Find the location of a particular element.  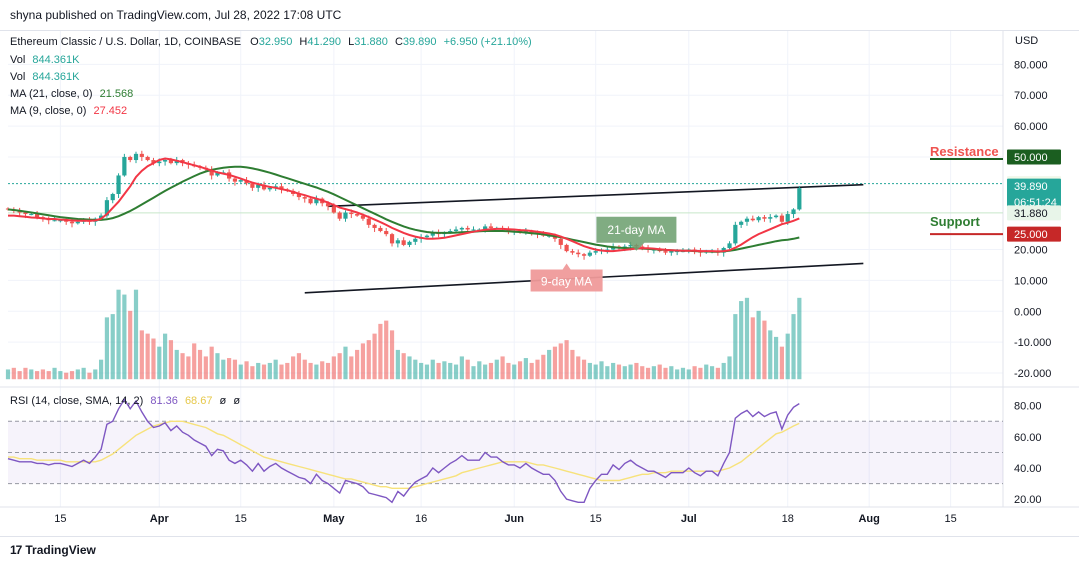

vol-legend-1: Vol 844.361K is located at coordinates (44, 60).